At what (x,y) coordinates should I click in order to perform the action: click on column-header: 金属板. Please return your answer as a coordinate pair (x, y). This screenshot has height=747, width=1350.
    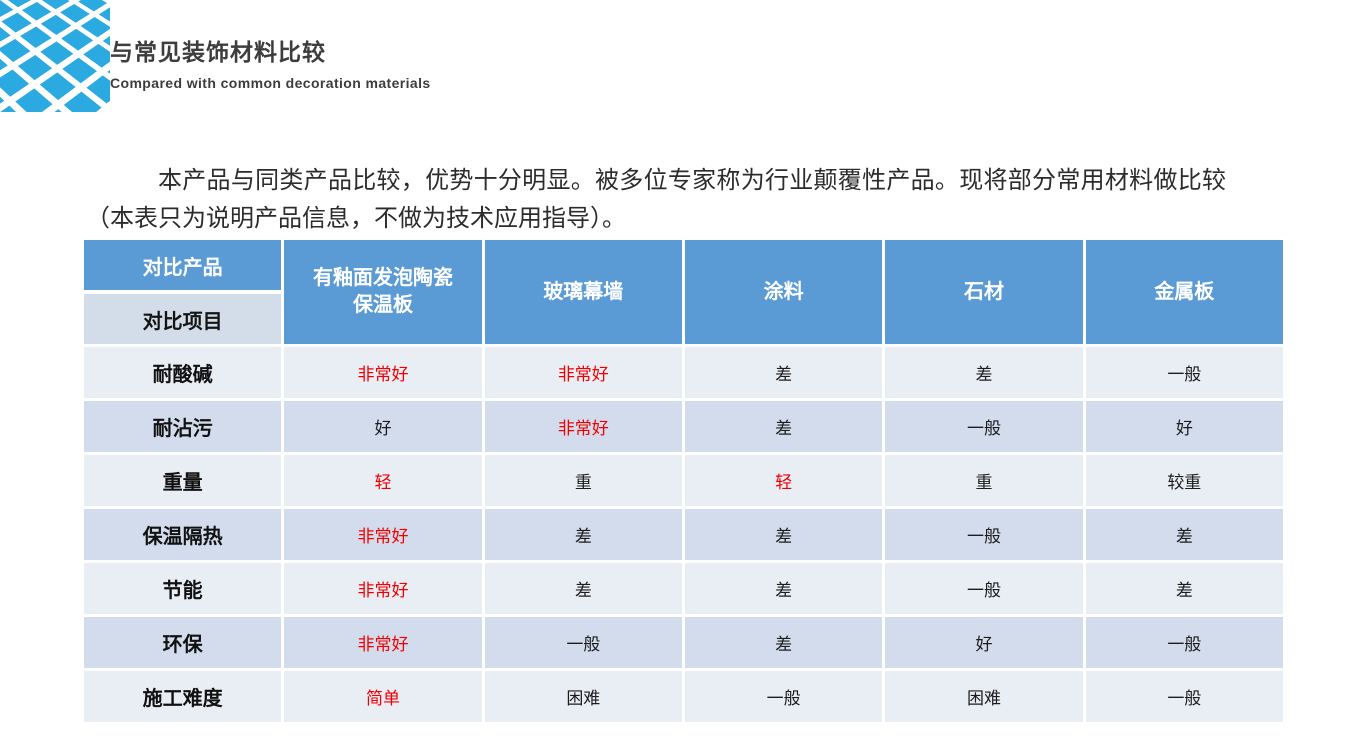
    Looking at the image, I should click on (1184, 292).